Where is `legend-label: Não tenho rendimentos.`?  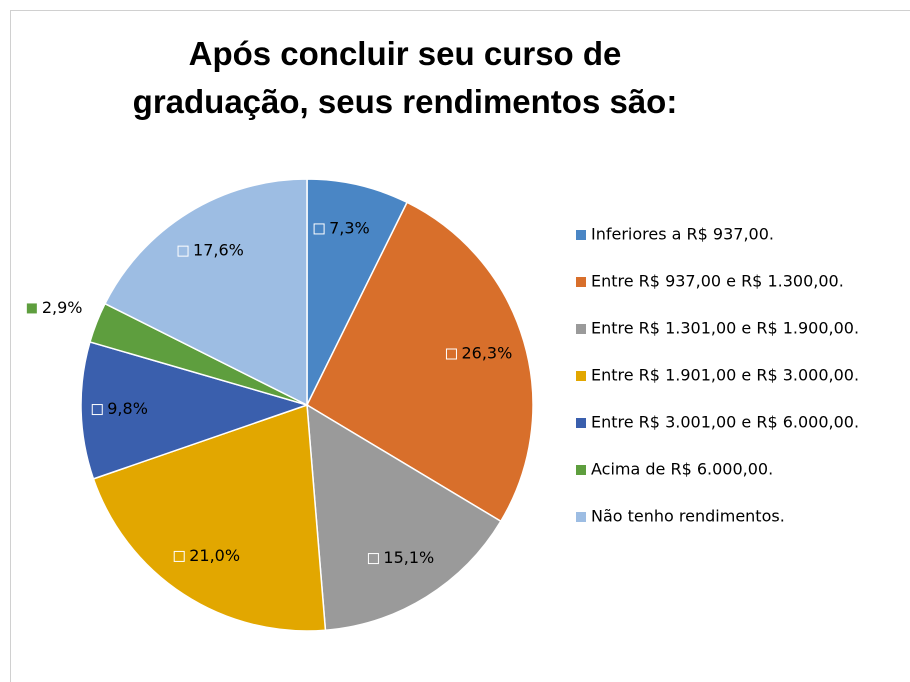
legend-label: Não tenho rendimentos. is located at coordinates (688, 516).